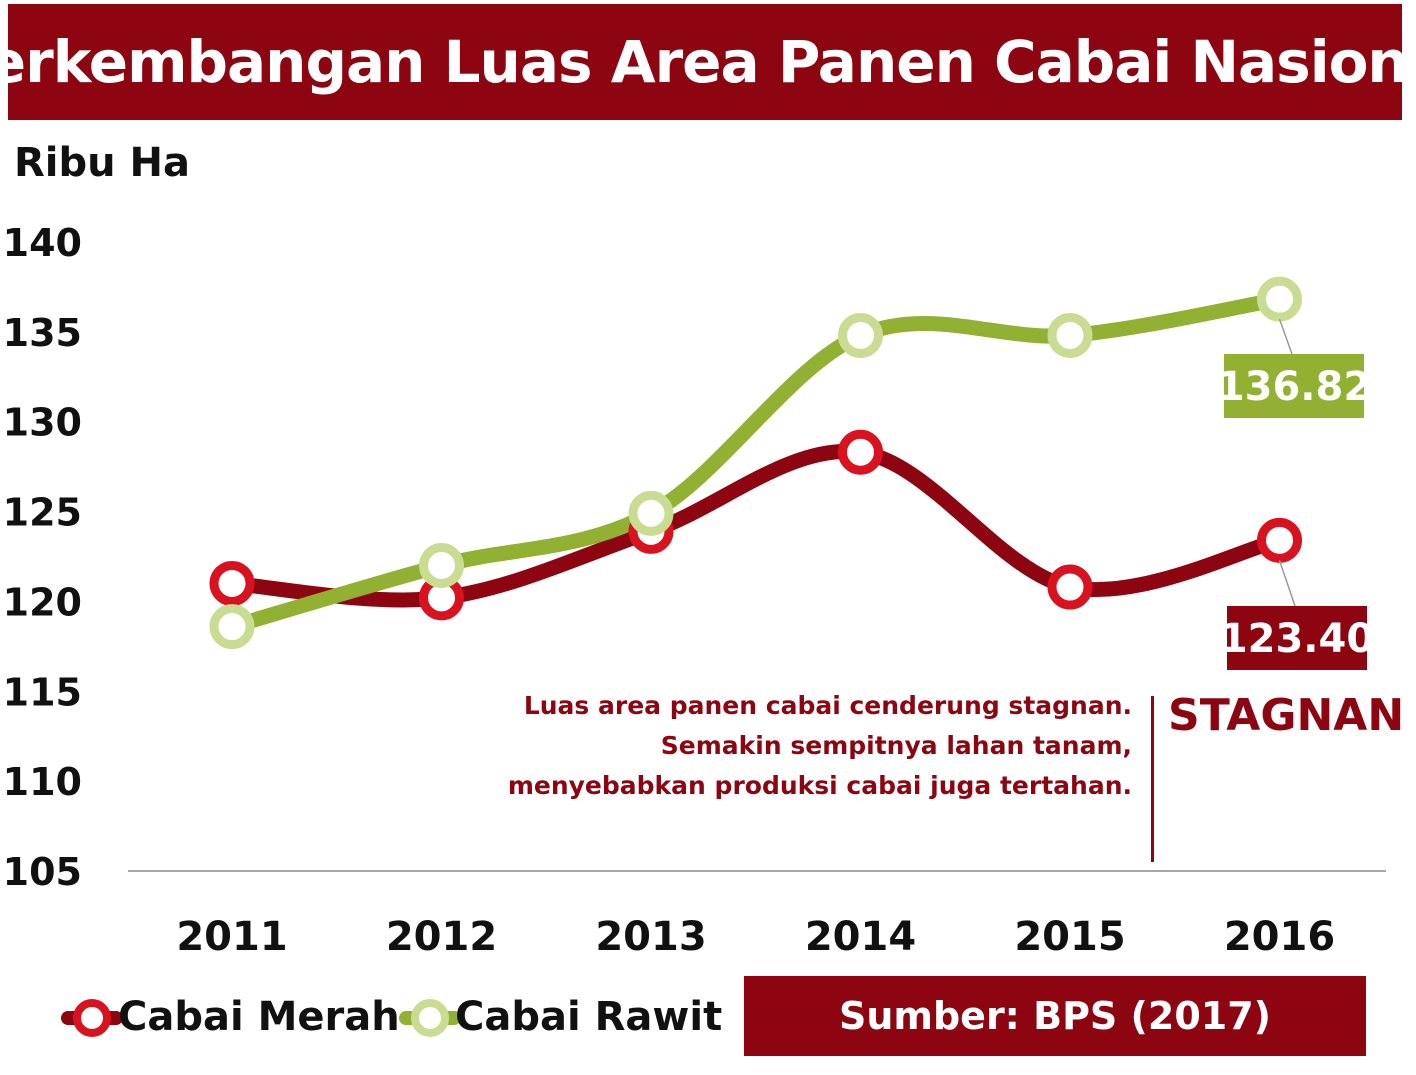  Describe the element at coordinates (1152, 779) in the screenshot. I see `annotation-divider` at that location.